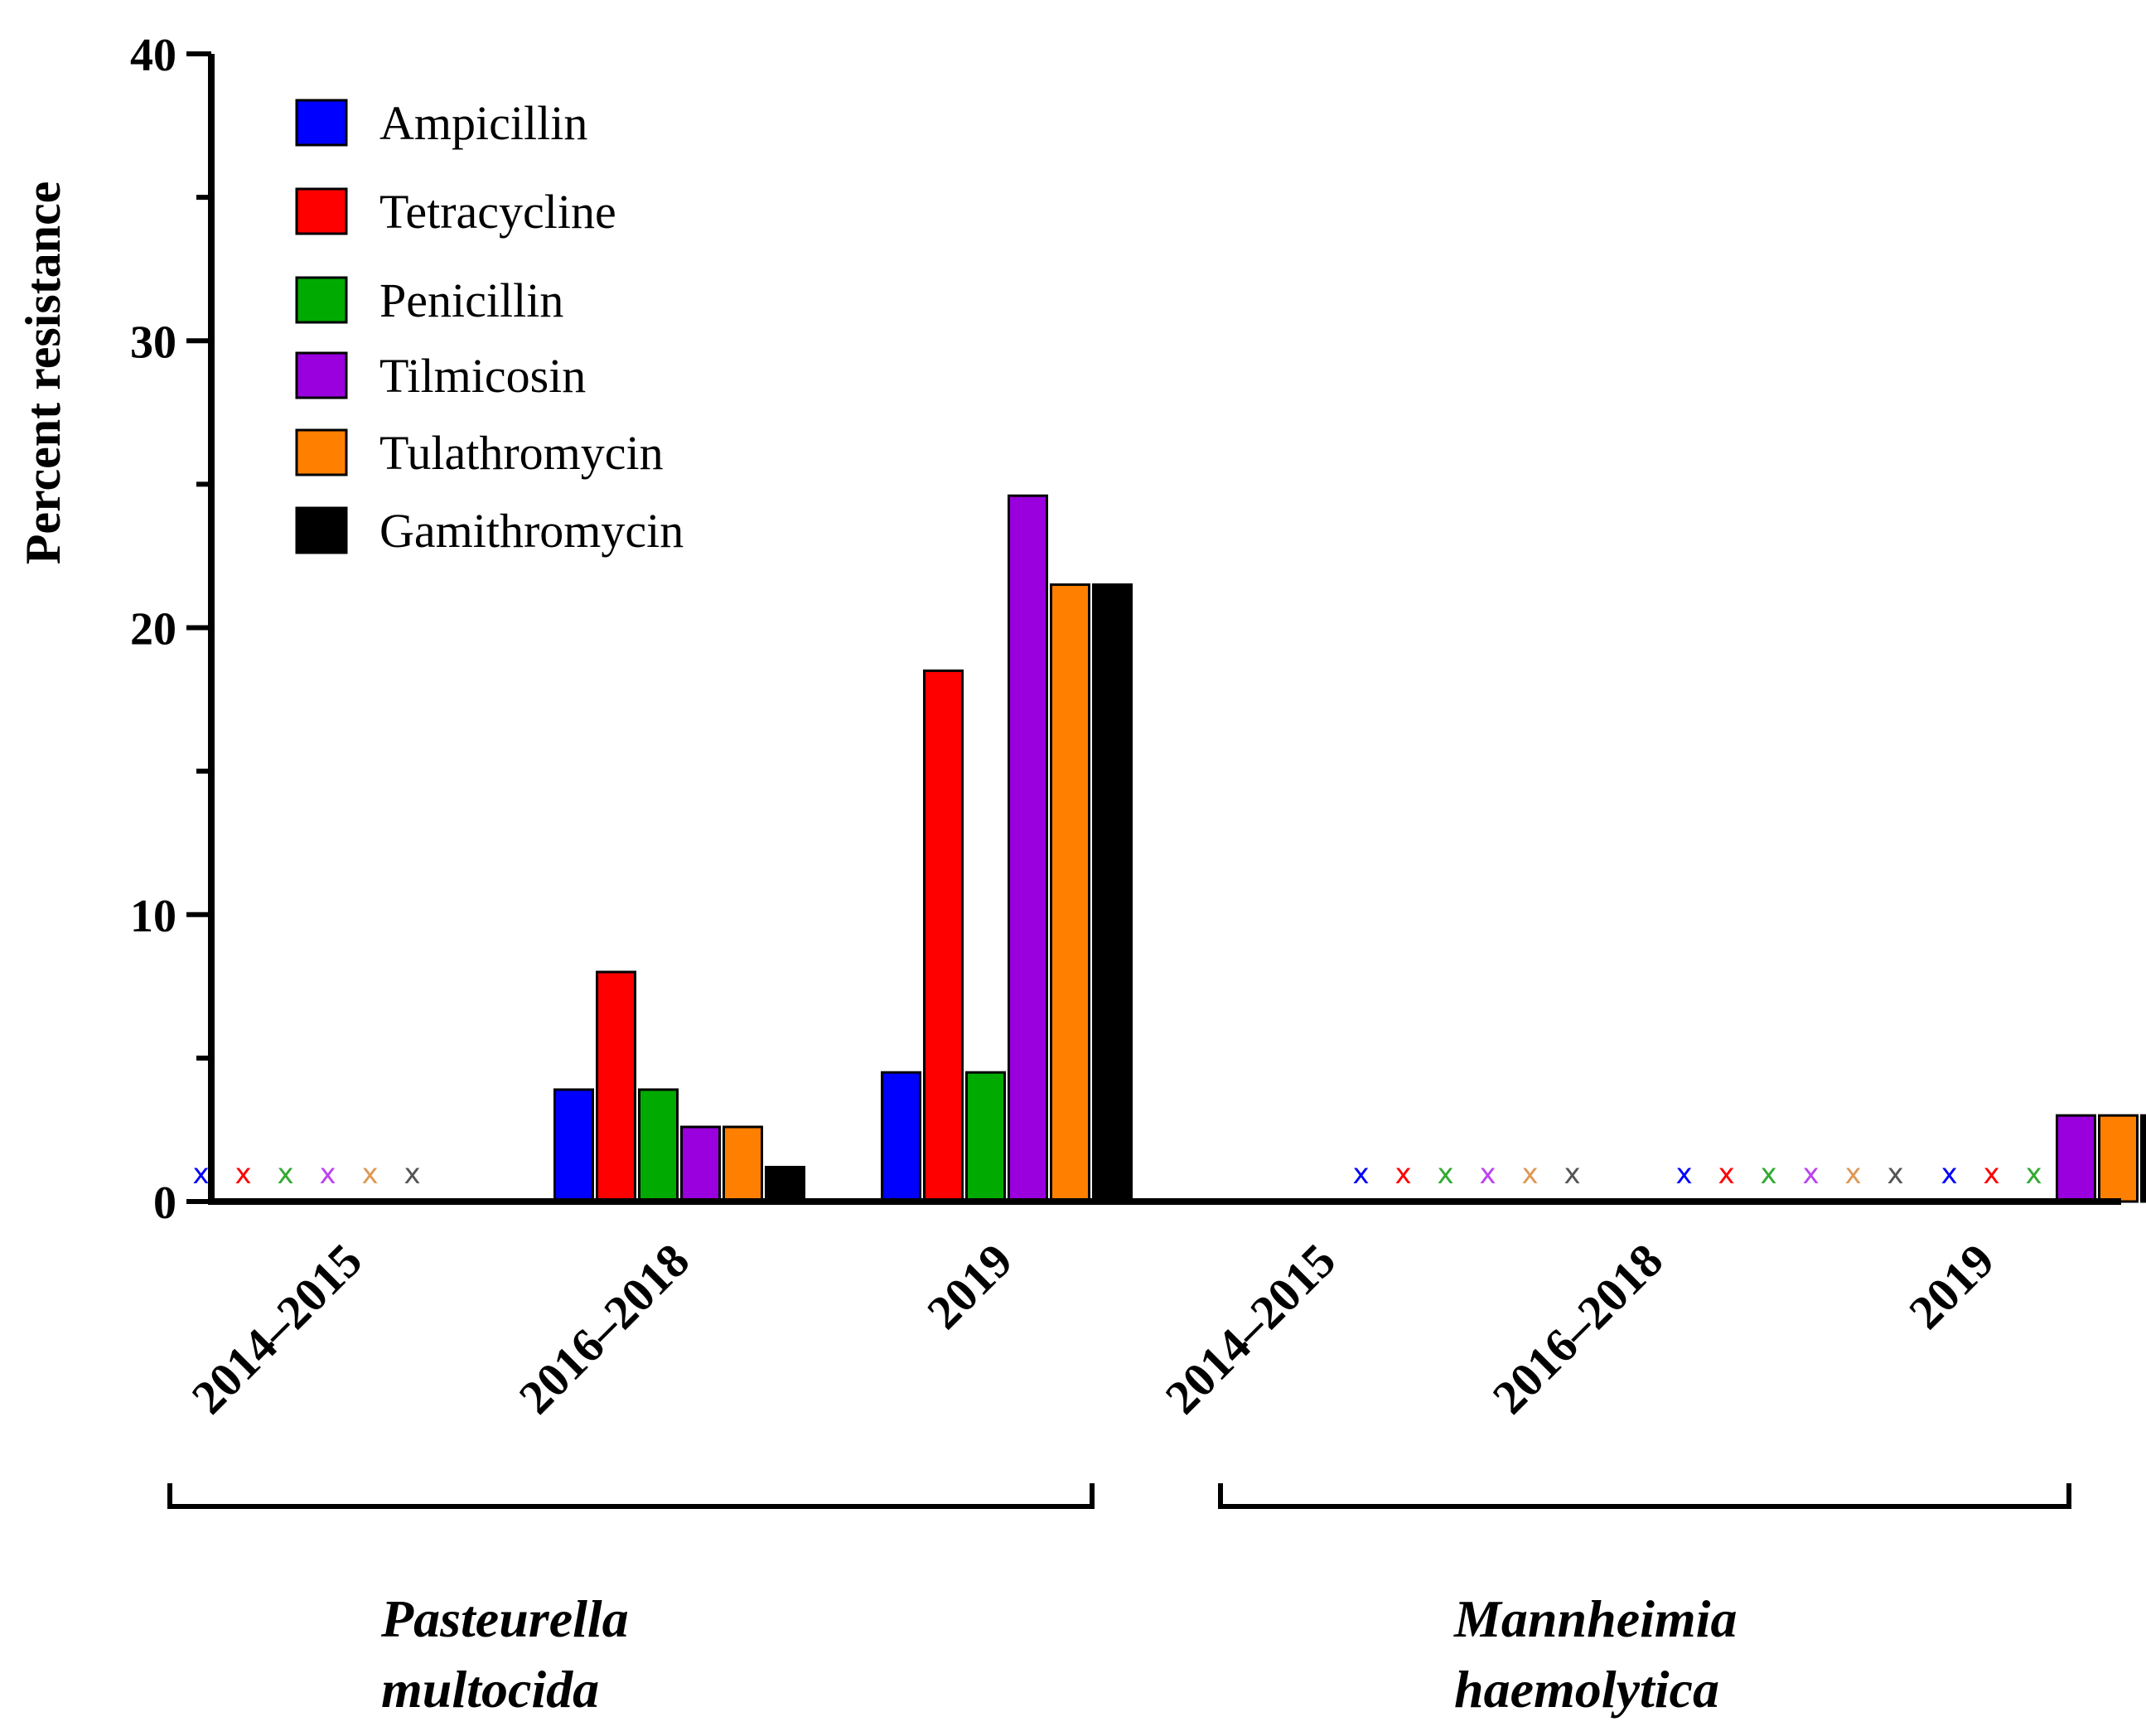  I want to click on legend-swatch-tetracycline, so click(321, 211).